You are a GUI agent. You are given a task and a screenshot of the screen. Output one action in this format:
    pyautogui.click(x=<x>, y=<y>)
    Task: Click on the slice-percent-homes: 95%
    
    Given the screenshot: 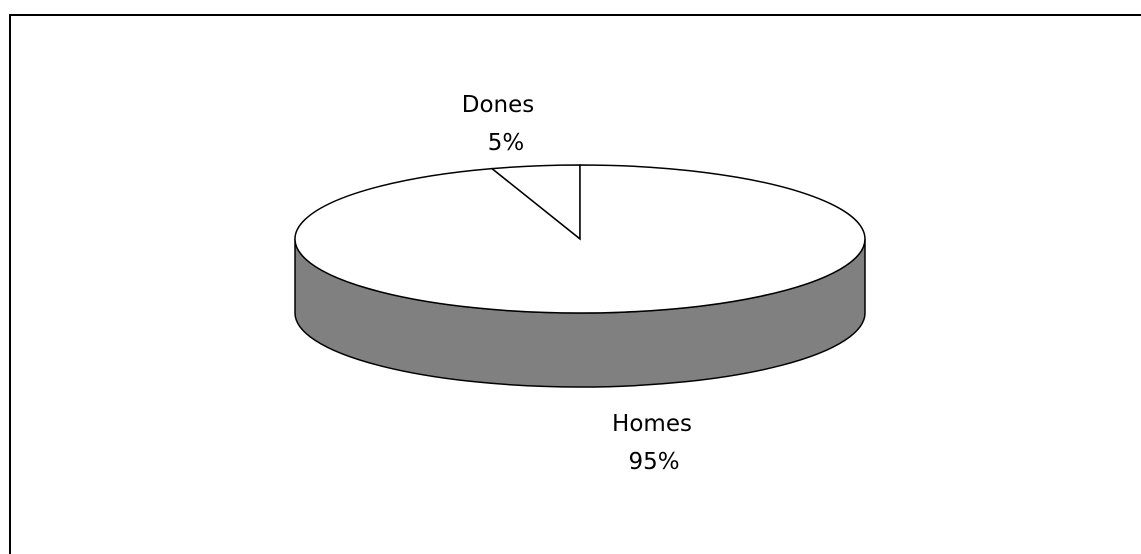 What is the action you would take?
    pyautogui.click(x=653, y=462)
    